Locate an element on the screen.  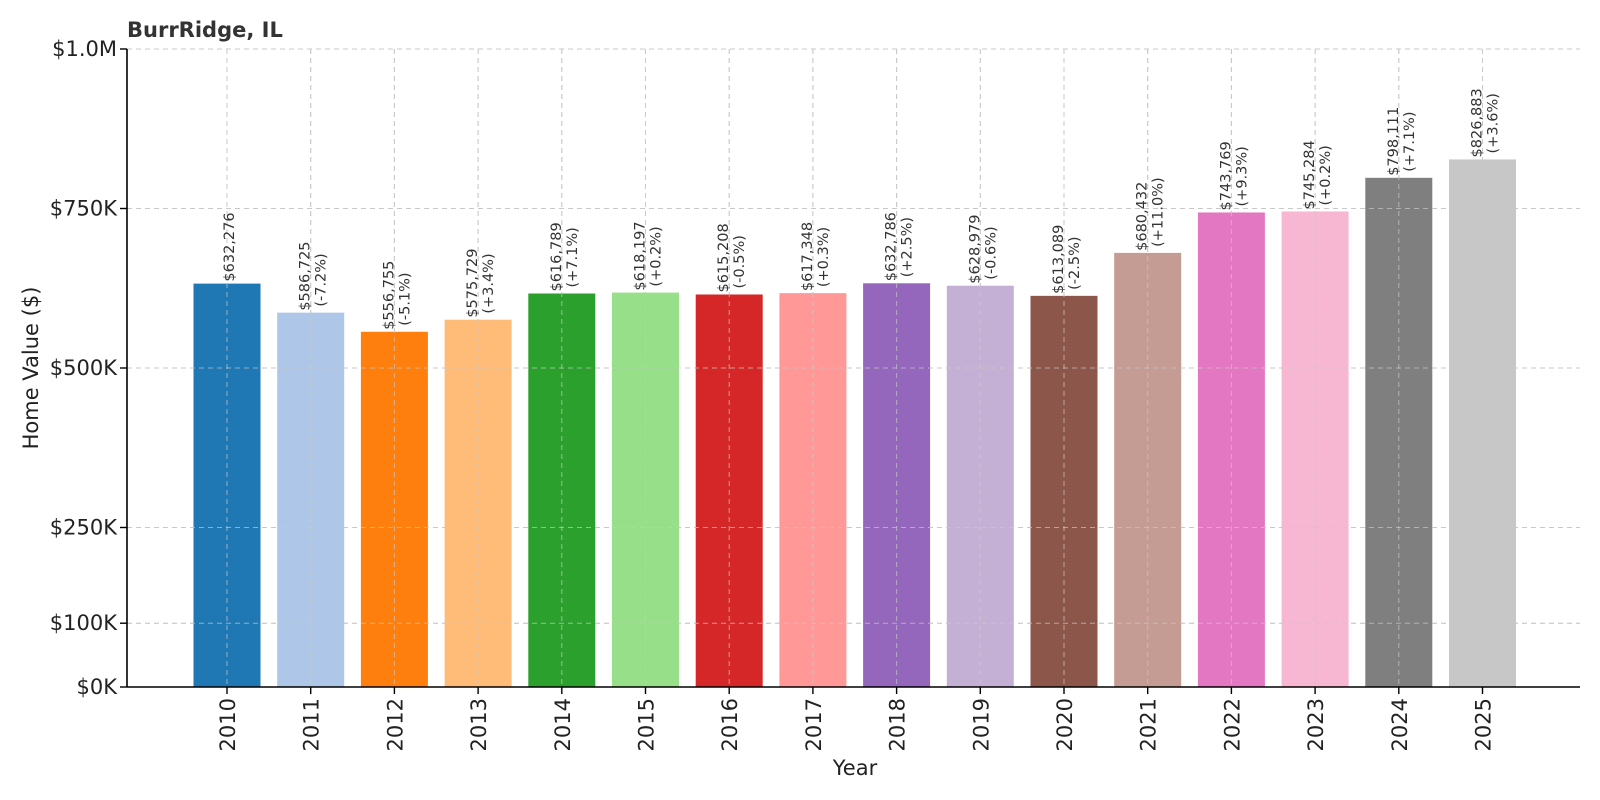
x-tick-label: 2019 is located at coordinates (981, 724).